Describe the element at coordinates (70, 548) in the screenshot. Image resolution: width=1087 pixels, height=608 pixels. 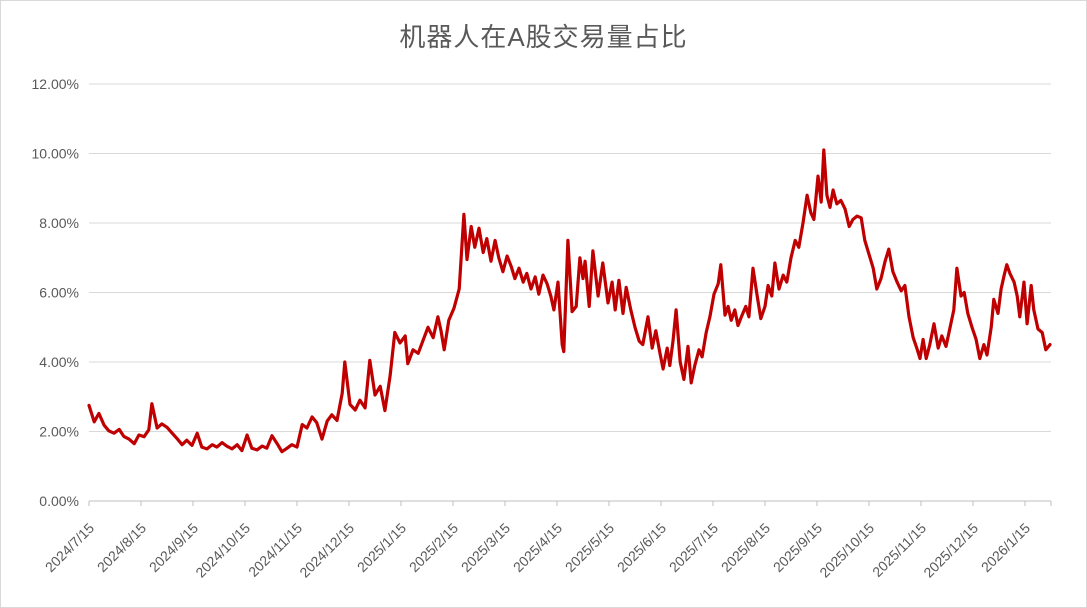
I see `x-axis-tick-label: 2024/7/15` at that location.